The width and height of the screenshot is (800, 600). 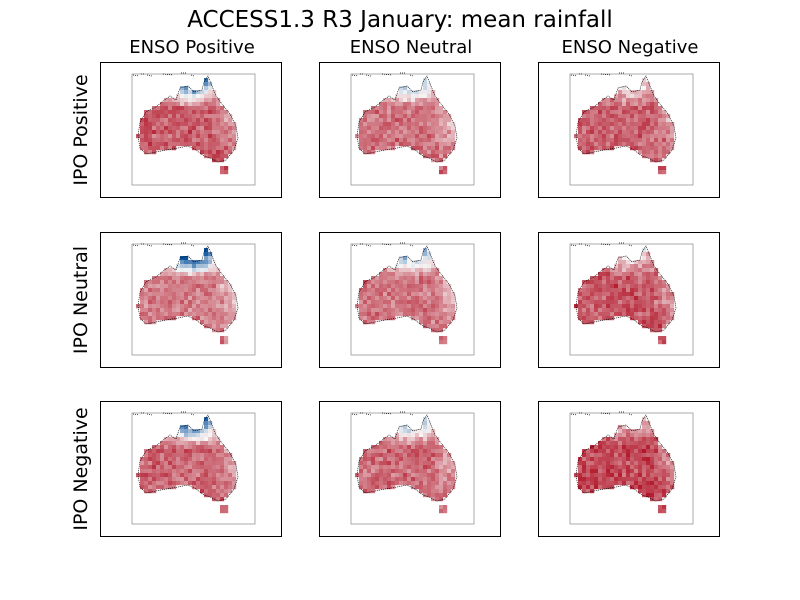 I want to click on map-frame, so click(x=412, y=468).